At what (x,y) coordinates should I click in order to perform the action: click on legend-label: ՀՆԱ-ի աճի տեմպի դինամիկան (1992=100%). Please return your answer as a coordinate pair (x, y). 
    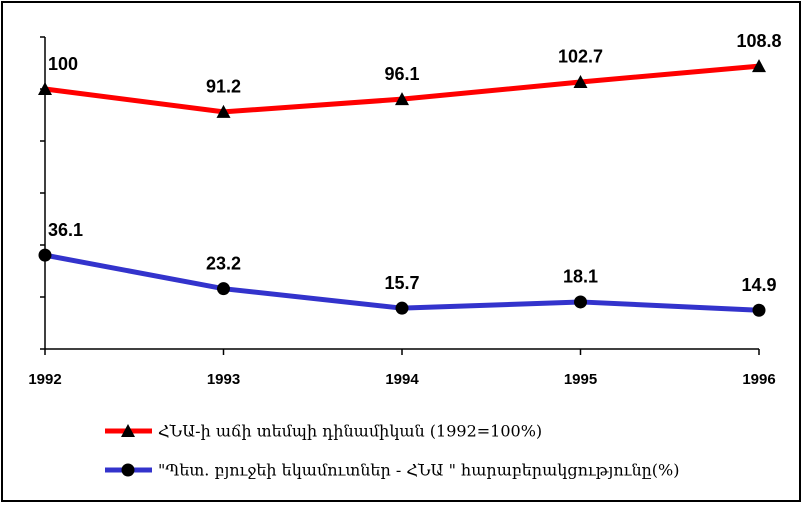
    Looking at the image, I should click on (350, 431).